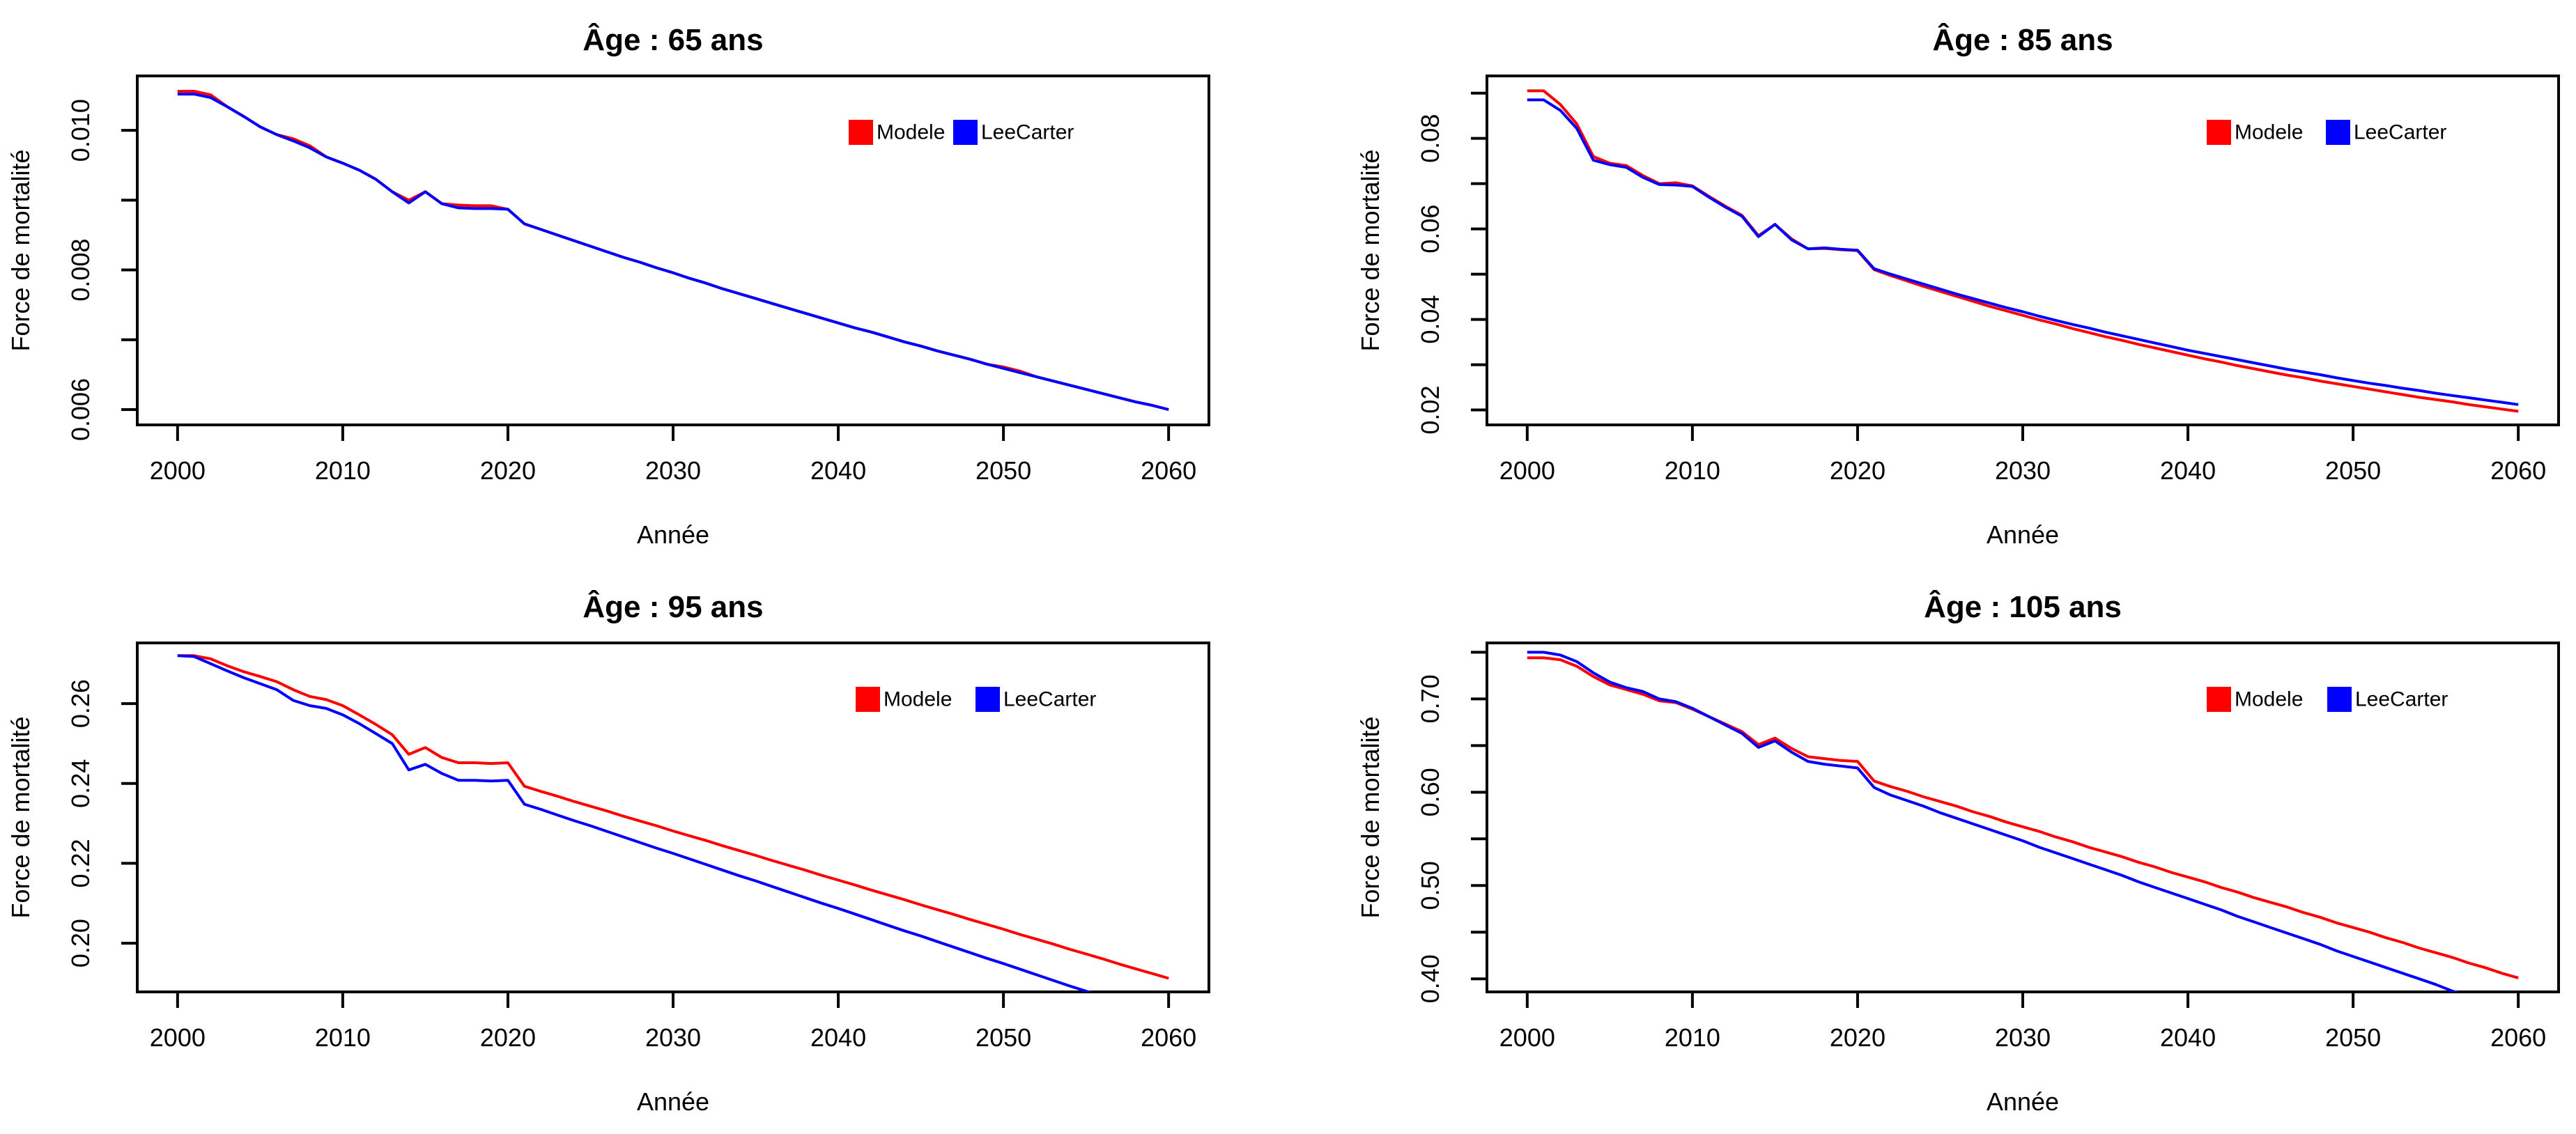  I want to click on y-axis-tick-label: 0.006, so click(80, 409).